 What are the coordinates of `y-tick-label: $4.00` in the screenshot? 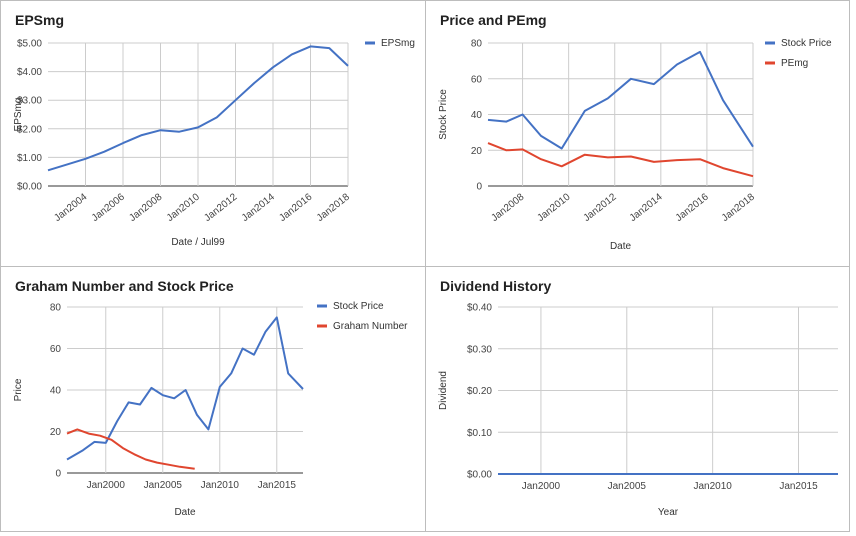 It's located at (29, 72).